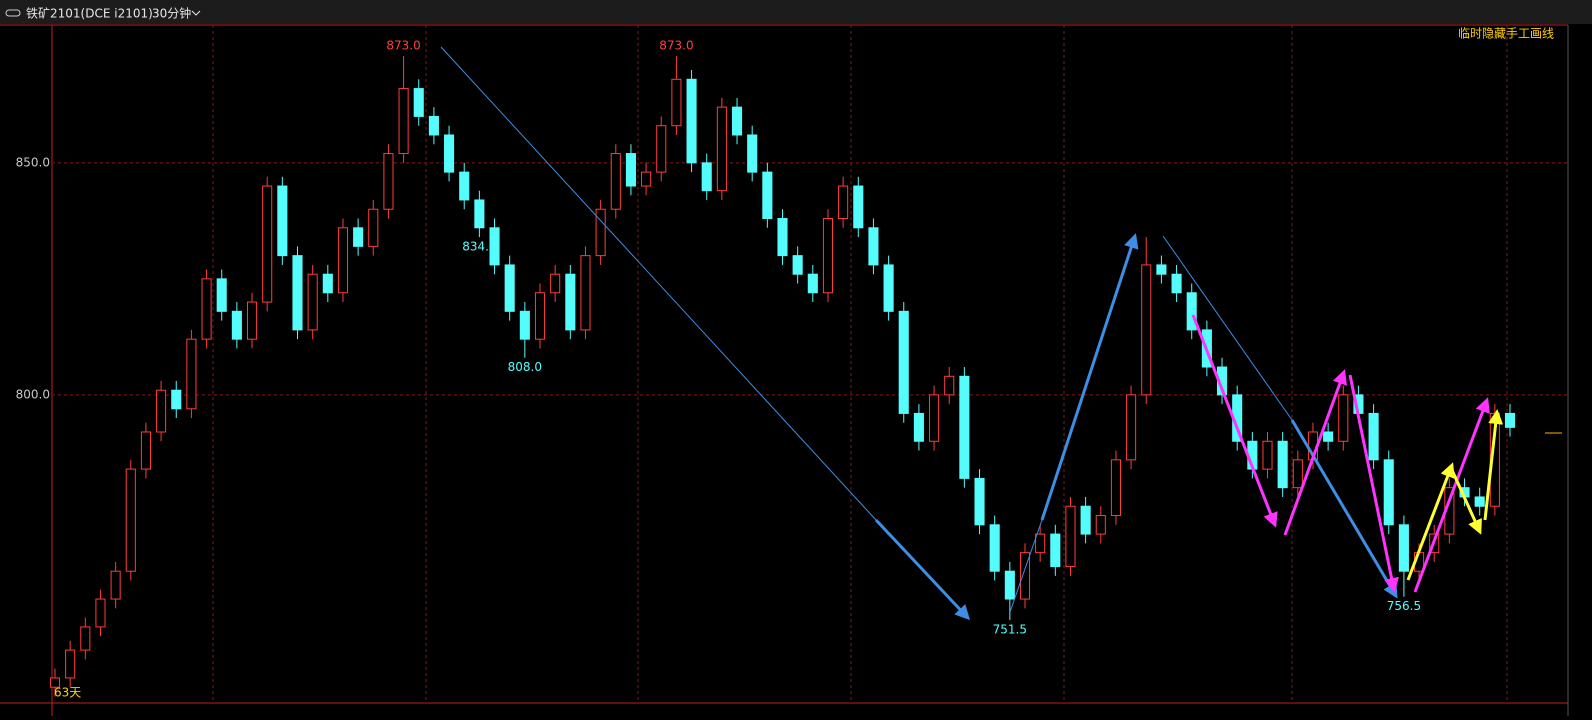  What do you see at coordinates (796, 12) in the screenshot?
I see `header-bar` at bounding box center [796, 12].